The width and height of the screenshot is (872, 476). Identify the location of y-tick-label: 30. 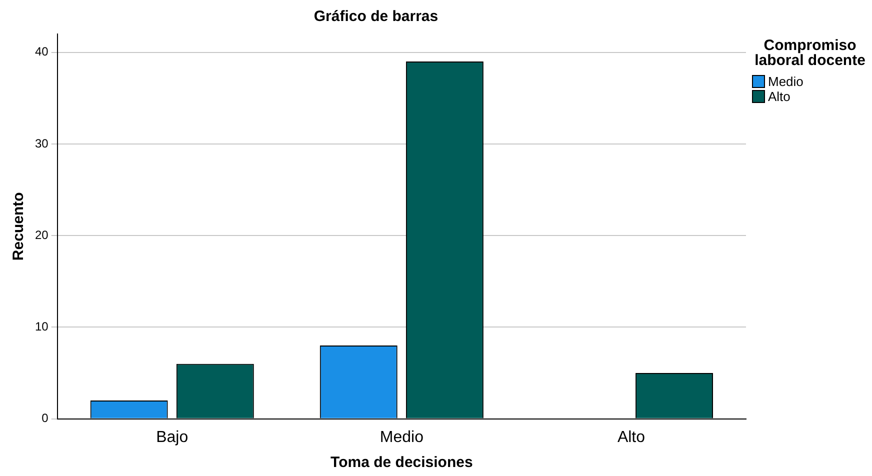
(41, 143).